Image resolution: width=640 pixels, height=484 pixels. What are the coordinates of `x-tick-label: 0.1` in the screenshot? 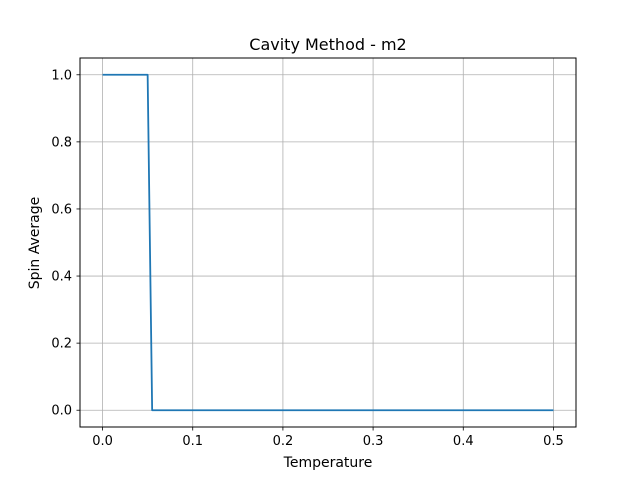 It's located at (192, 441).